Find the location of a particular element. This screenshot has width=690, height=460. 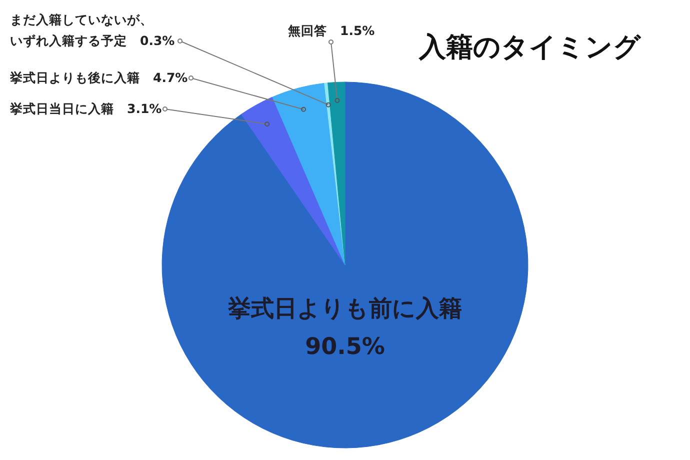

slice-label: 挙式日よりも後に入籍 4.7% is located at coordinates (99, 78).